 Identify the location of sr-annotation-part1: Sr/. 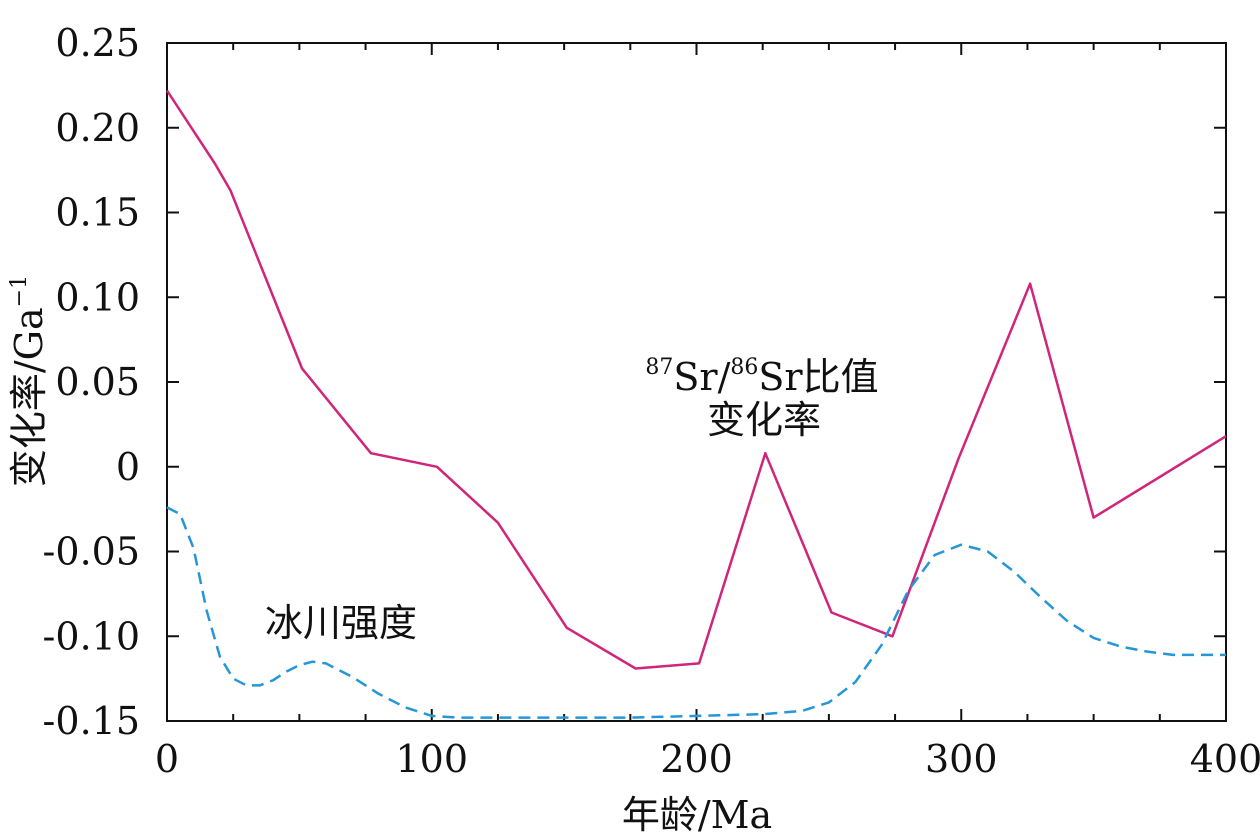
(701, 377).